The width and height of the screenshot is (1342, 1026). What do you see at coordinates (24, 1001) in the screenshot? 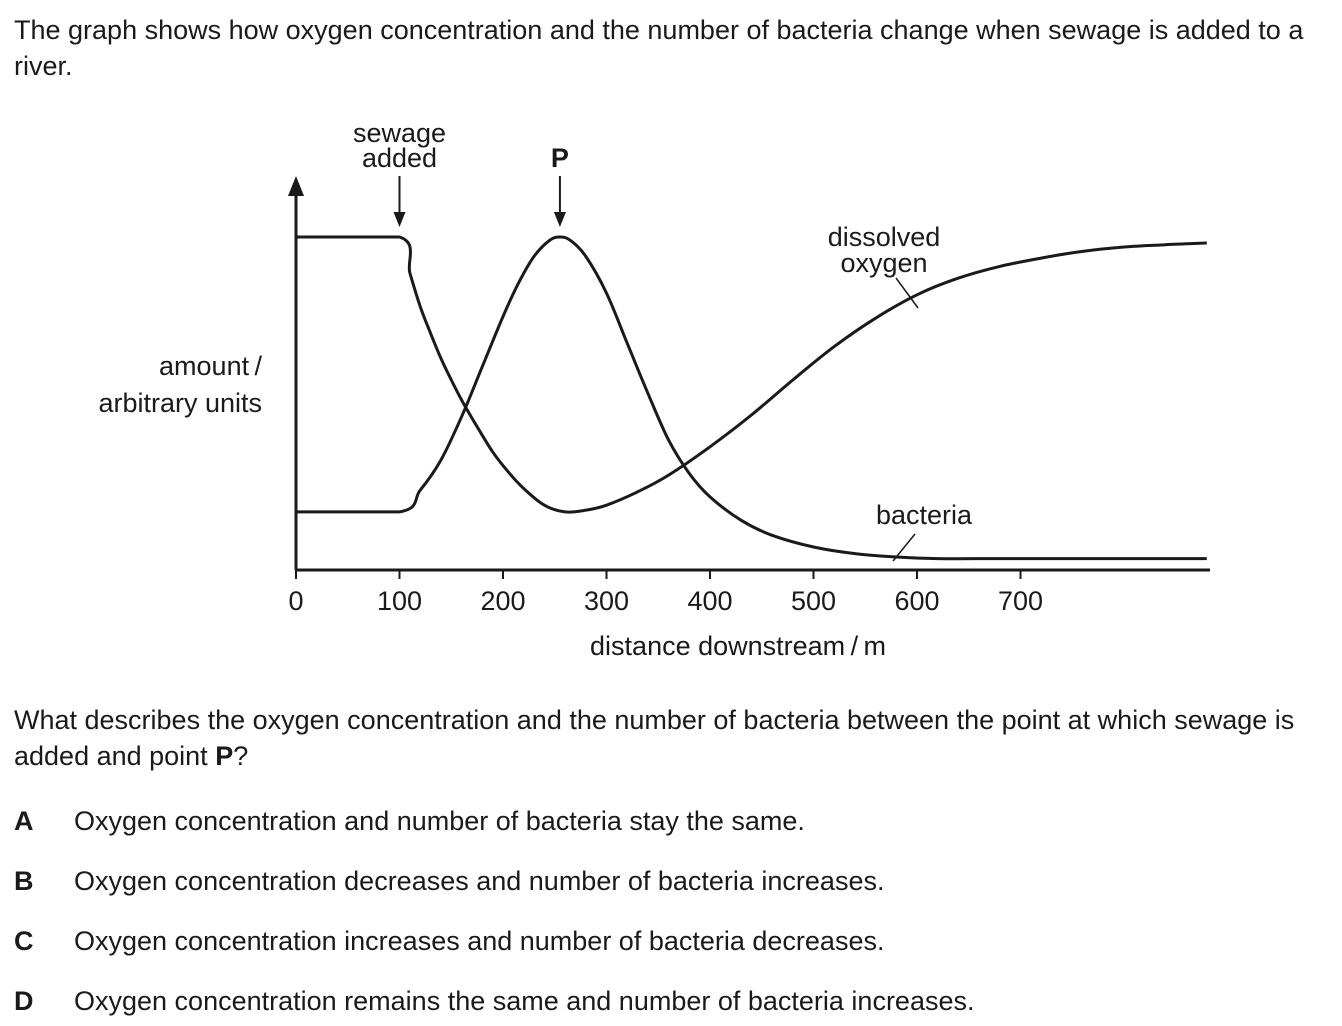
I see `option-d-letter: D` at bounding box center [24, 1001].